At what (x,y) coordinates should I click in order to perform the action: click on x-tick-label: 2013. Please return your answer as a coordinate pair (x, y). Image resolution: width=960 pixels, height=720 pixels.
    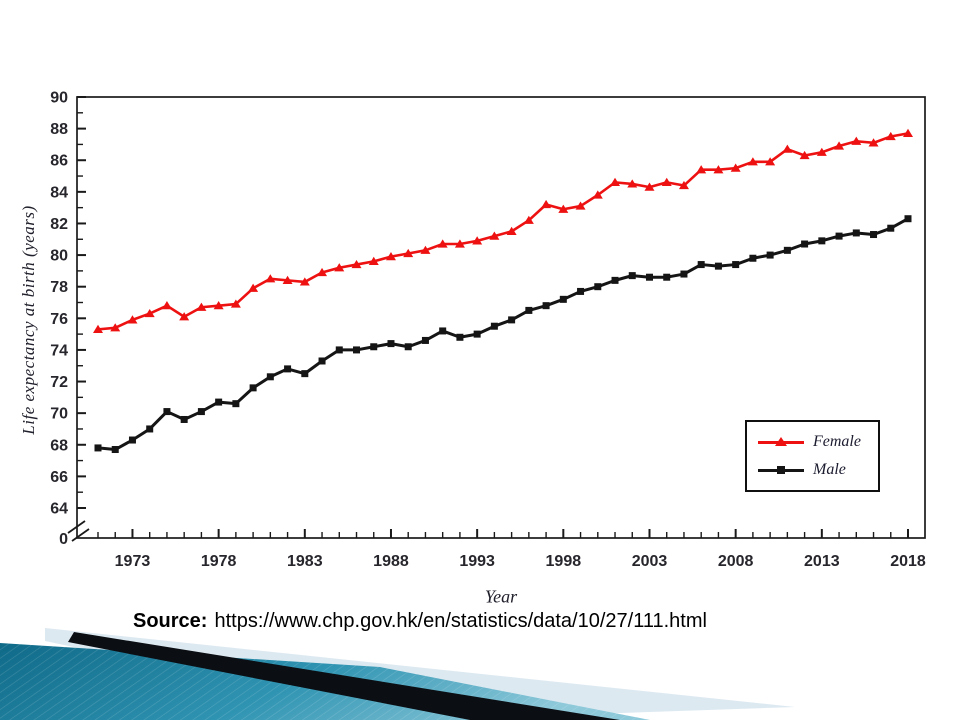
    Looking at the image, I should click on (822, 561).